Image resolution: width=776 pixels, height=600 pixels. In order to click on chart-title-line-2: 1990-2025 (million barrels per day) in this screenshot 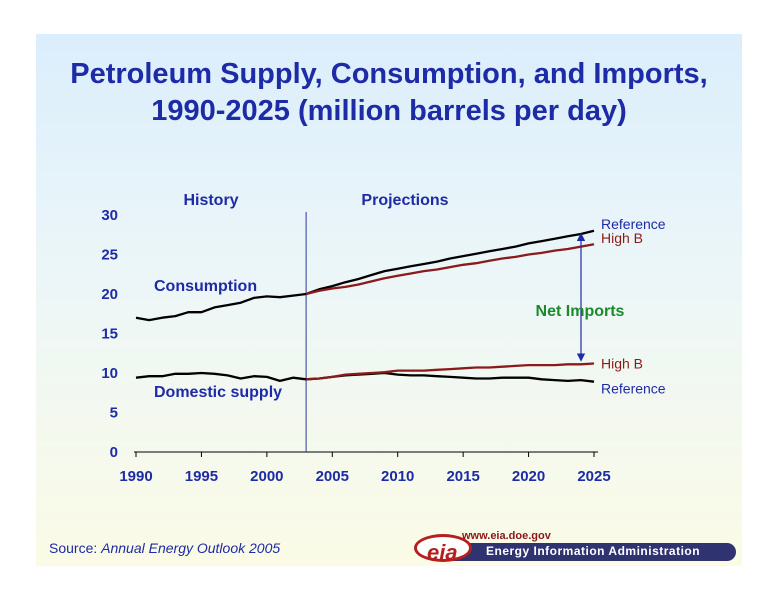, I will do `click(389, 111)`.